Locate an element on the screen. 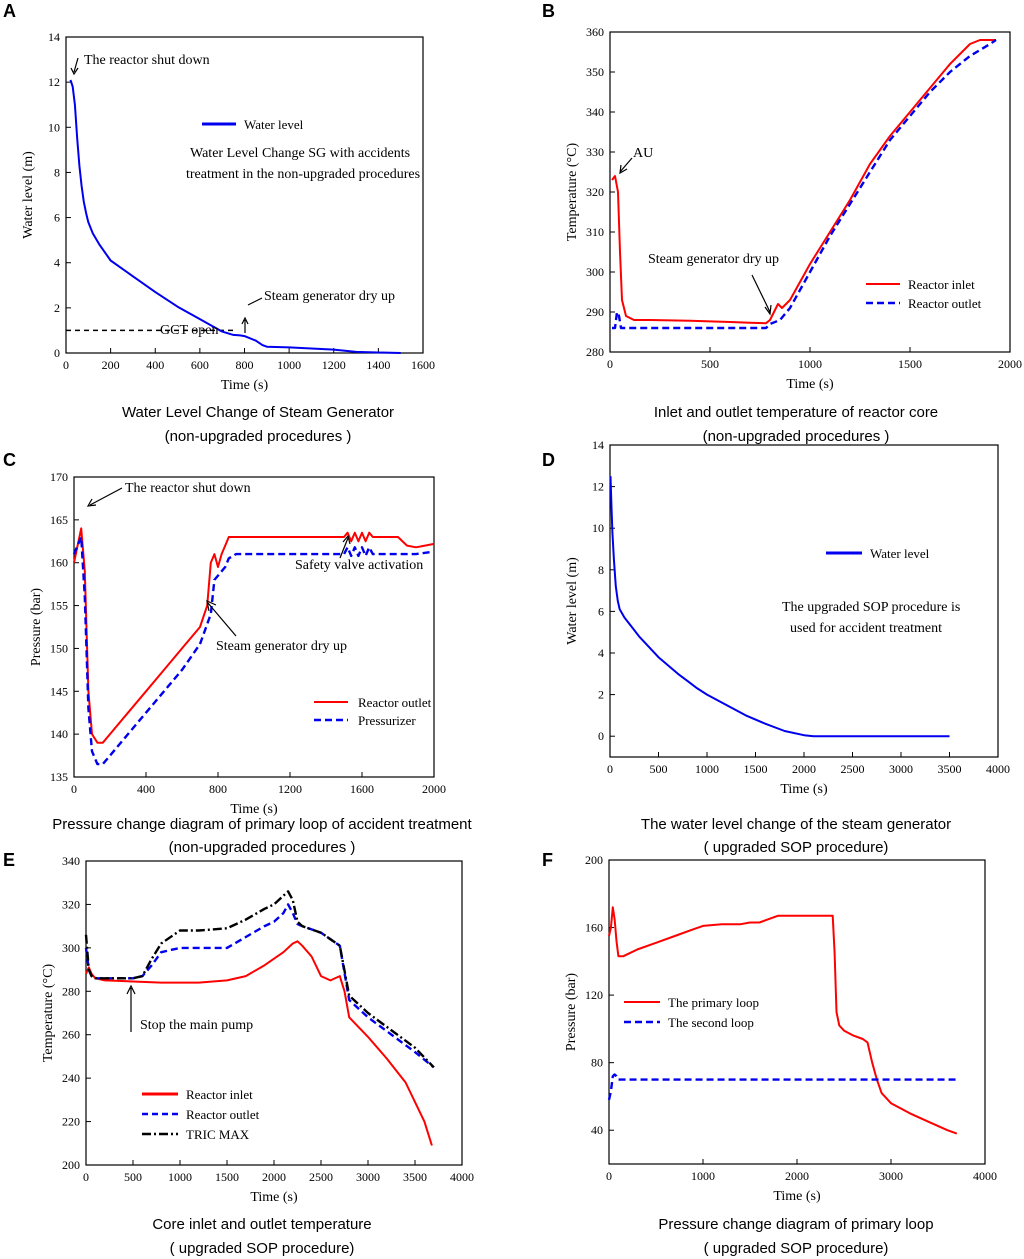  y-tick-label: 155 is located at coordinates (59, 606).